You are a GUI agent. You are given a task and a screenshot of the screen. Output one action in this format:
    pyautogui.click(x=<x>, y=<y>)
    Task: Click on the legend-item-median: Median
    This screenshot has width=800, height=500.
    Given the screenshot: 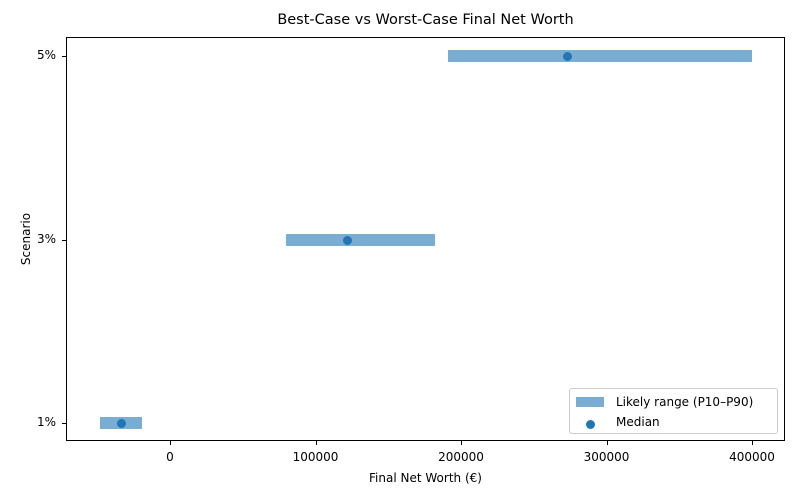 What is the action you would take?
    pyautogui.click(x=618, y=422)
    